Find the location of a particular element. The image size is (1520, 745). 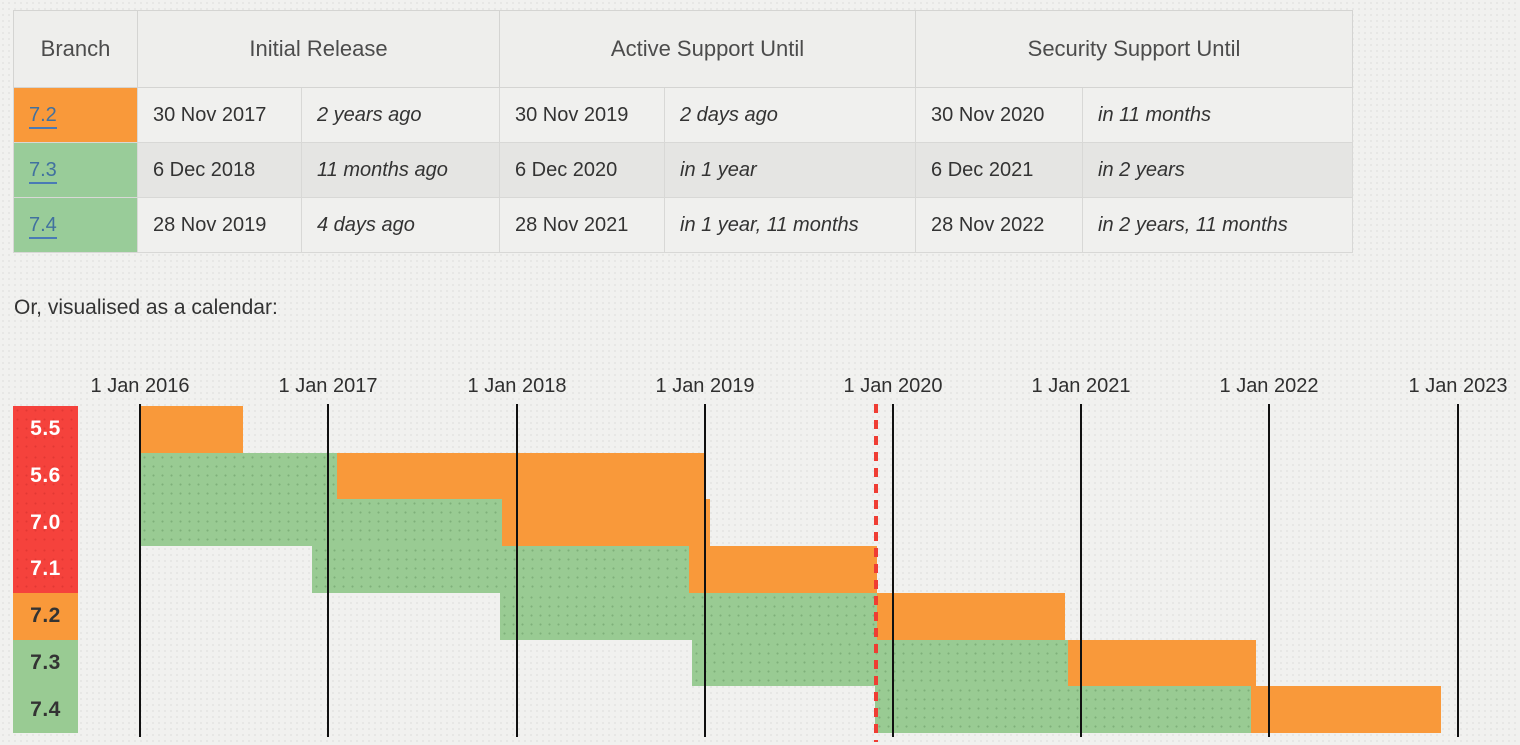

branch-link-7-2: 7.2 is located at coordinates (43, 116).